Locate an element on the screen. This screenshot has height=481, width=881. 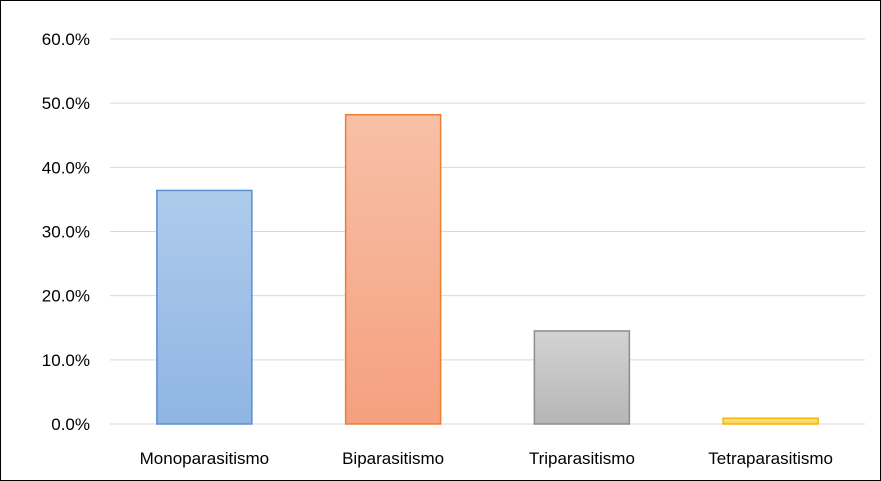
y-tick-label-1: 10.0% is located at coordinates (66, 360).